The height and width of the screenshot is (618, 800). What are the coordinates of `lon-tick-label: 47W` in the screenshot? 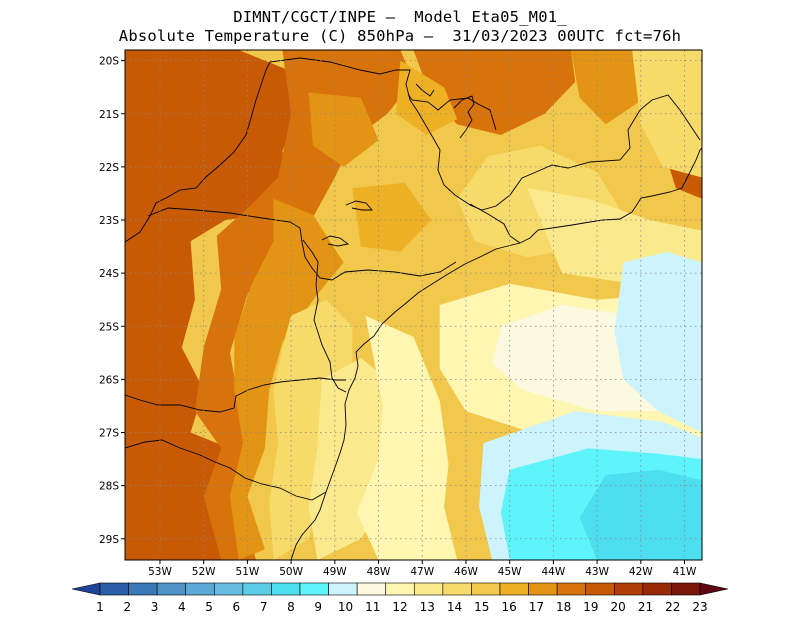 It's located at (422, 572).